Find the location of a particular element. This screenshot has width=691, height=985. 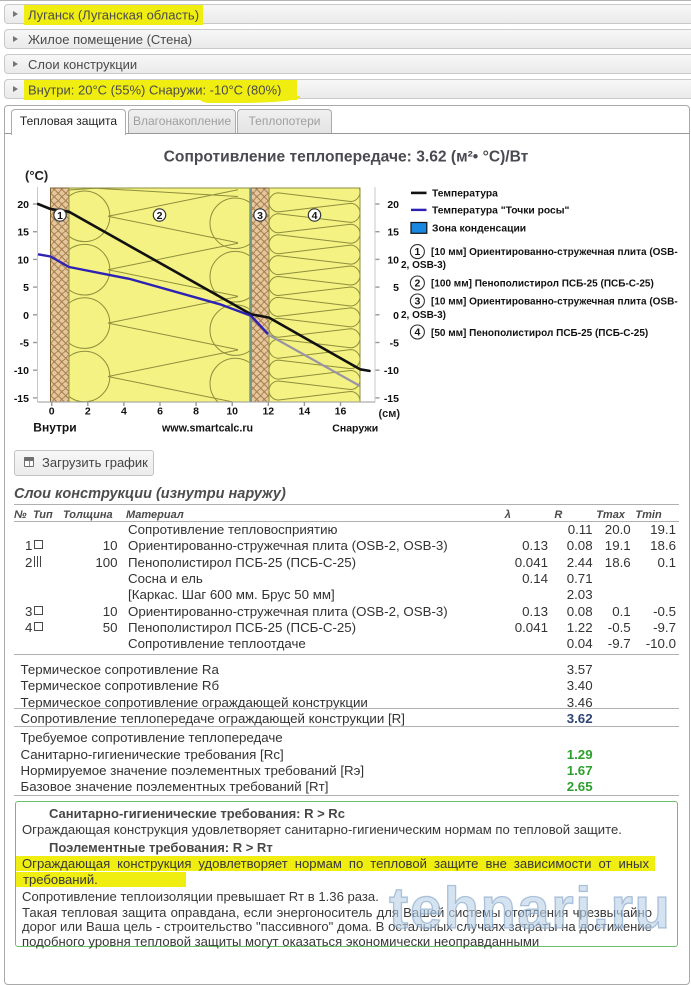

svg-text: 16 is located at coordinates (341, 412).